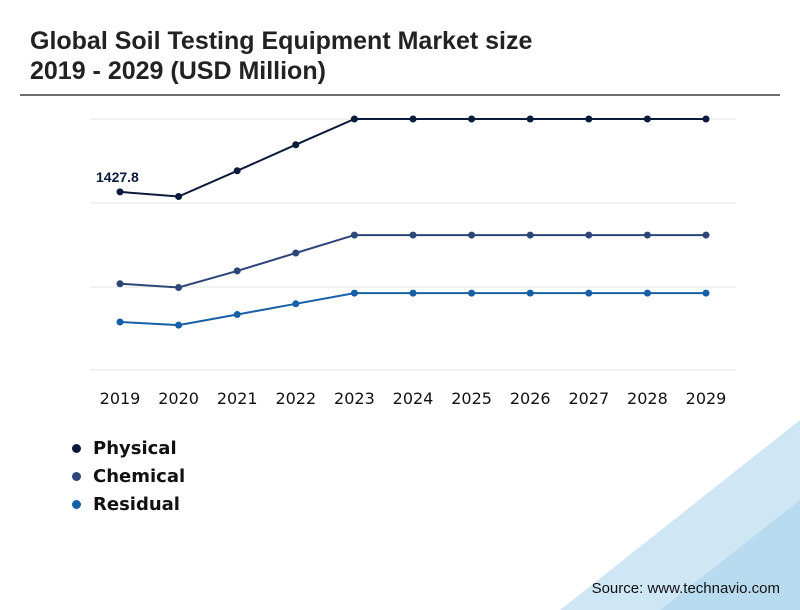 The image size is (800, 610). I want to click on legend-label-chemical: Chemical, so click(139, 476).